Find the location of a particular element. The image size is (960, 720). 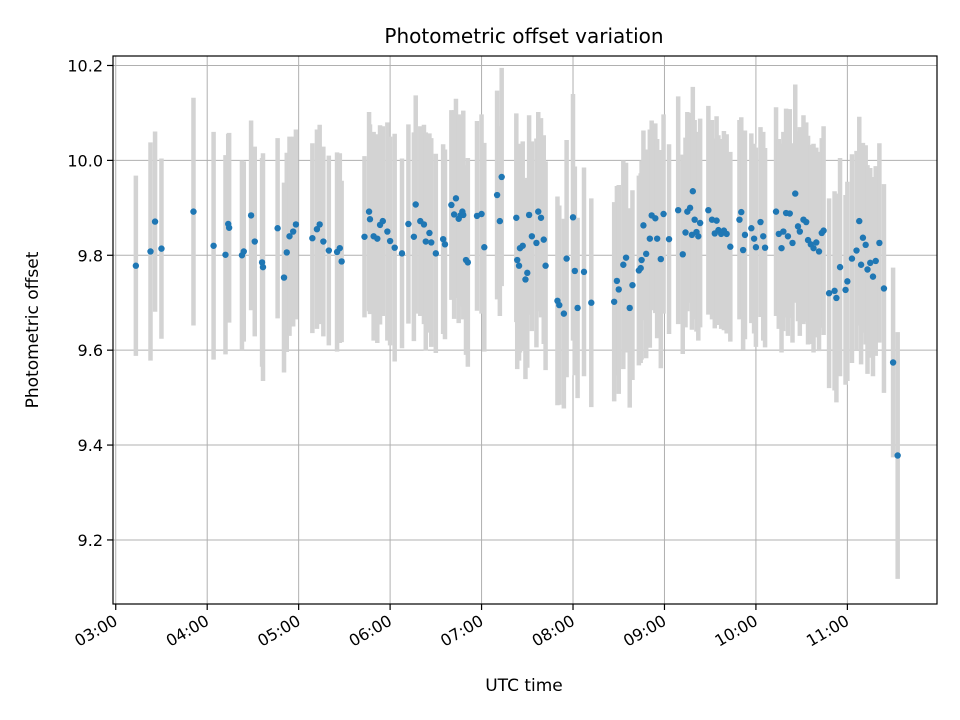

x-tick-label: 11:00 is located at coordinates (827, 631).